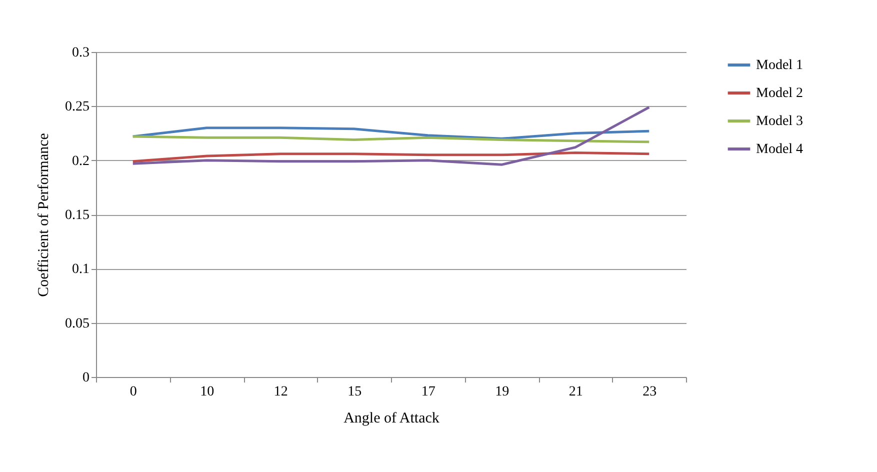 This screenshot has width=877, height=472. Describe the element at coordinates (281, 392) in the screenshot. I see `x-tick-label: 12` at that location.